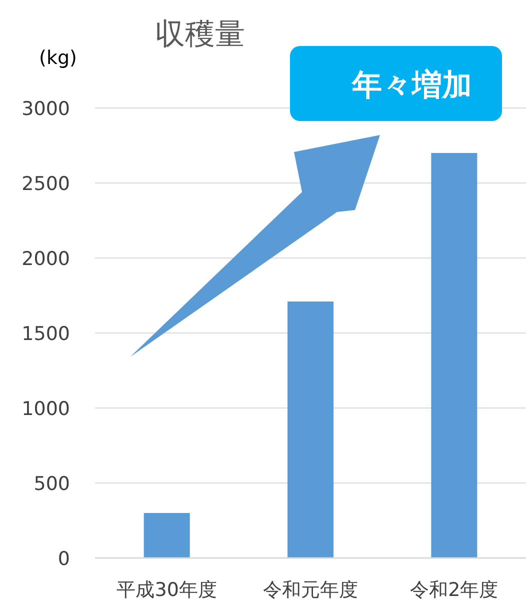  What do you see at coordinates (46, 409) in the screenshot?
I see `y-tick-label: 1000` at bounding box center [46, 409].